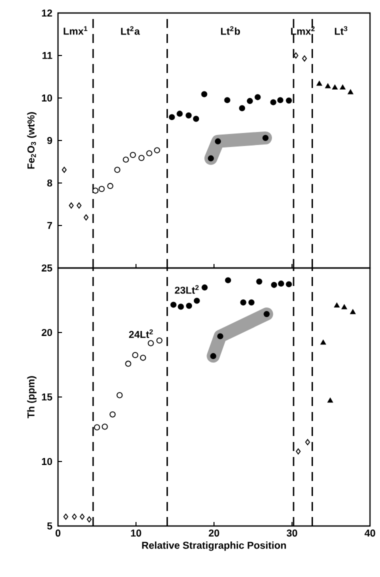 The image size is (380, 577). What do you see at coordinates (214, 546) in the screenshot?
I see `x-axis-title: Relative Stratigraphic Position` at bounding box center [214, 546].